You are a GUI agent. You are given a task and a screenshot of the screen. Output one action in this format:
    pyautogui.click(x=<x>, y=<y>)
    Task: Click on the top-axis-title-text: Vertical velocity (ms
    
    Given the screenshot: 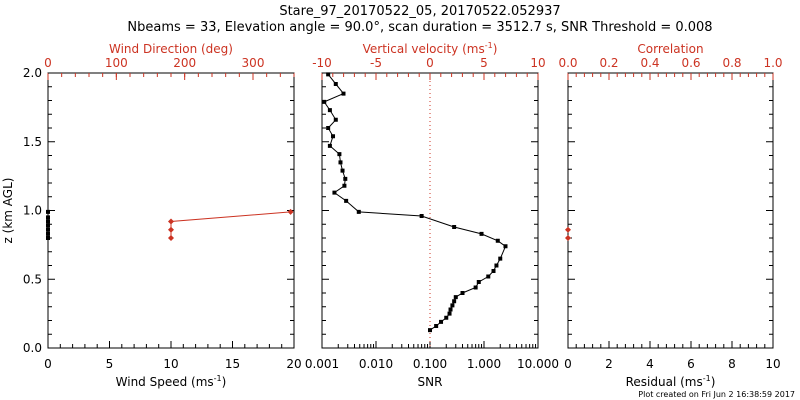 What is the action you would take?
    pyautogui.click(x=424, y=49)
    